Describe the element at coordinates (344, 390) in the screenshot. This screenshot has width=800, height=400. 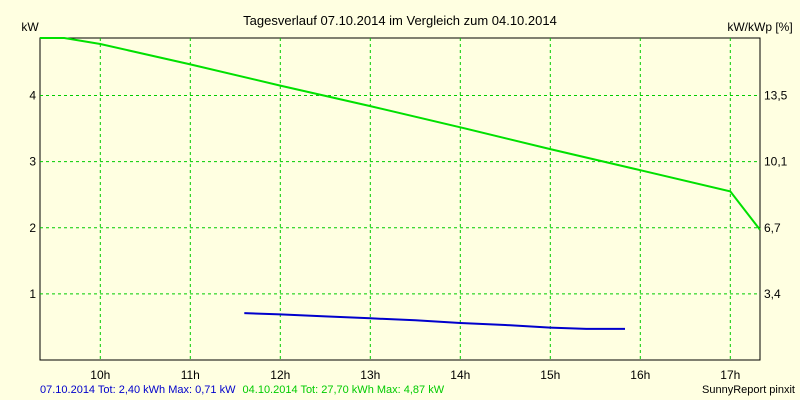
I see `legend-series-04-10-2014: 04.10.2014 Tot: 27,70 kWh Max: 4,87 kW` at that location.